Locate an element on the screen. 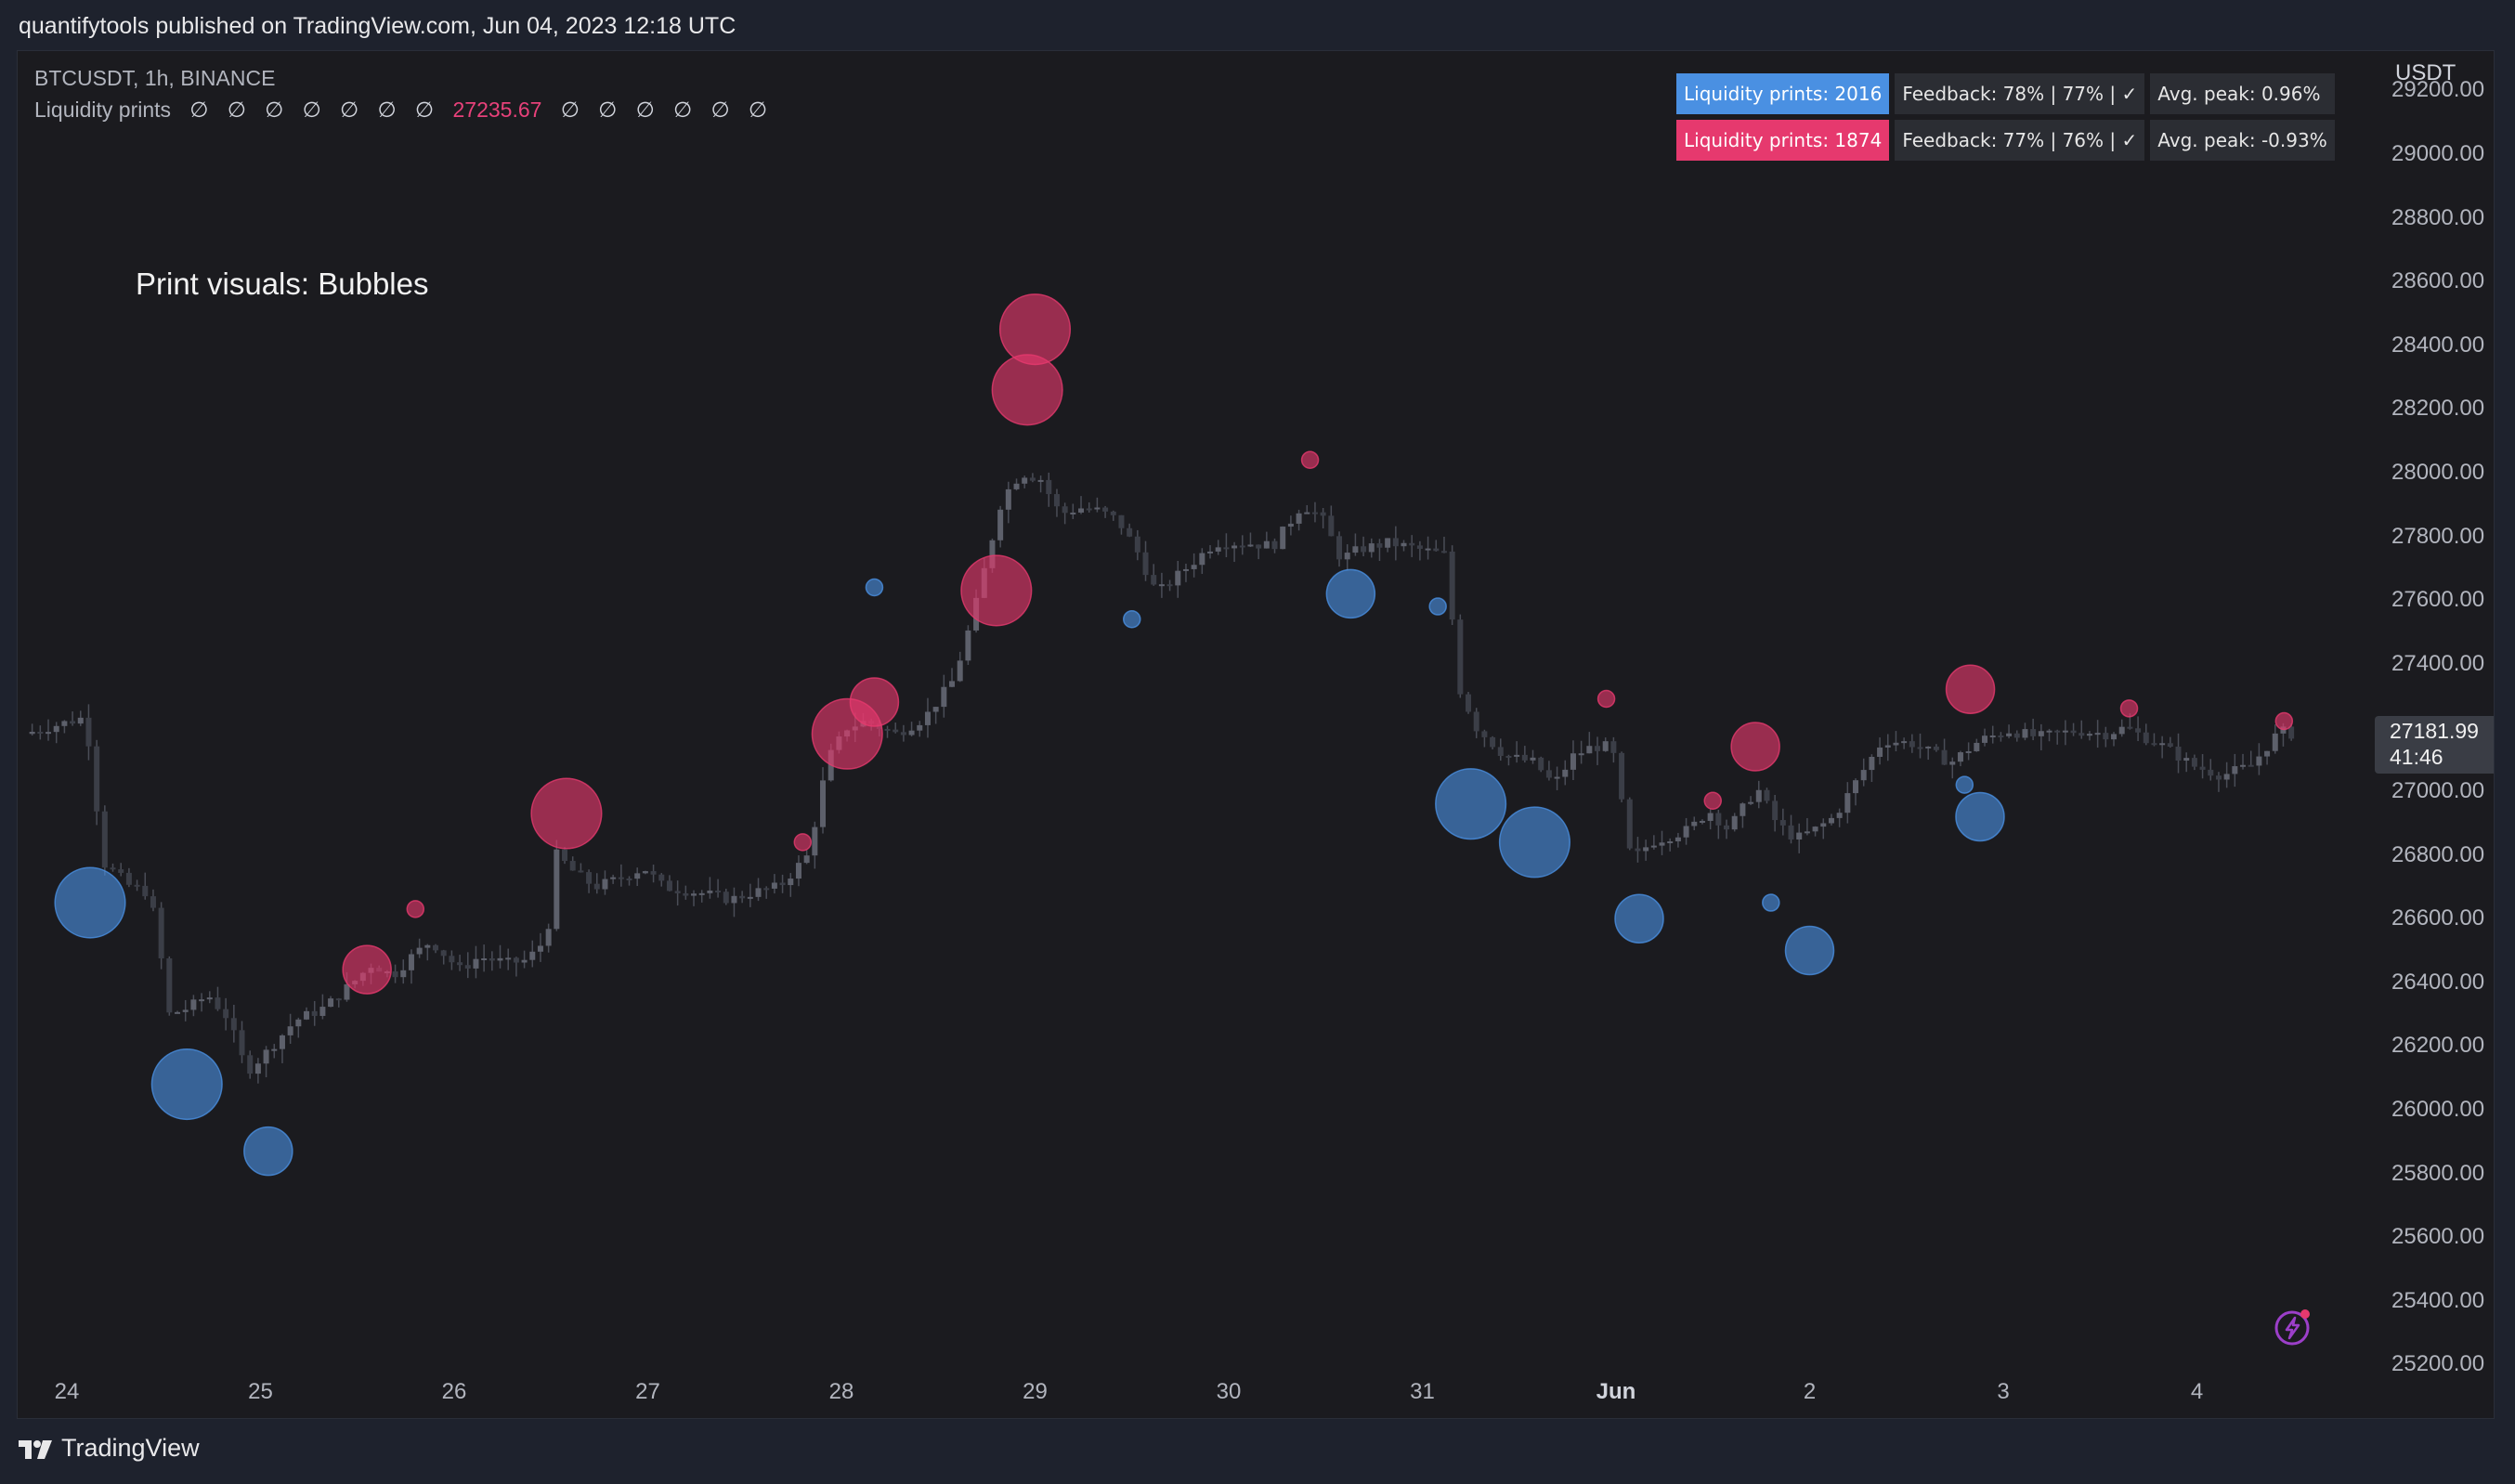 The height and width of the screenshot is (1484, 2515). symbol-legend: BTCUSDT, 1h, BINANCE is located at coordinates (155, 78).